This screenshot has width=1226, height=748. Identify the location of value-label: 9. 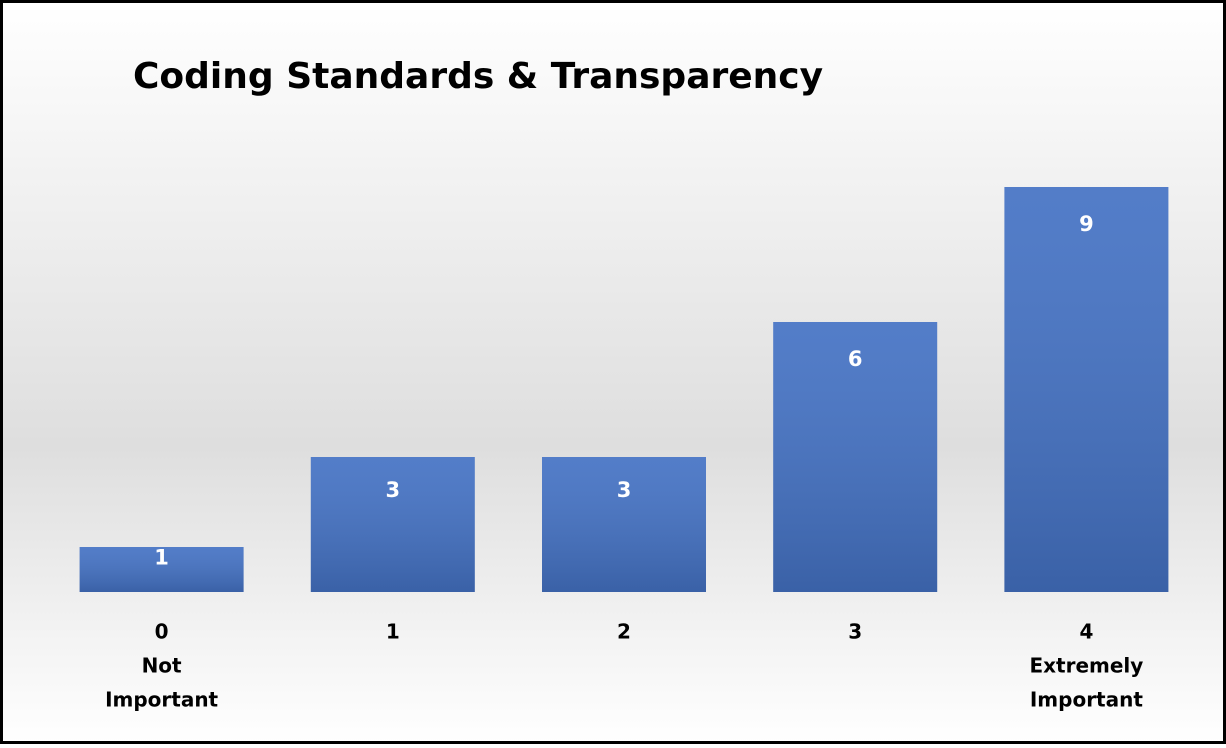
(1086, 224).